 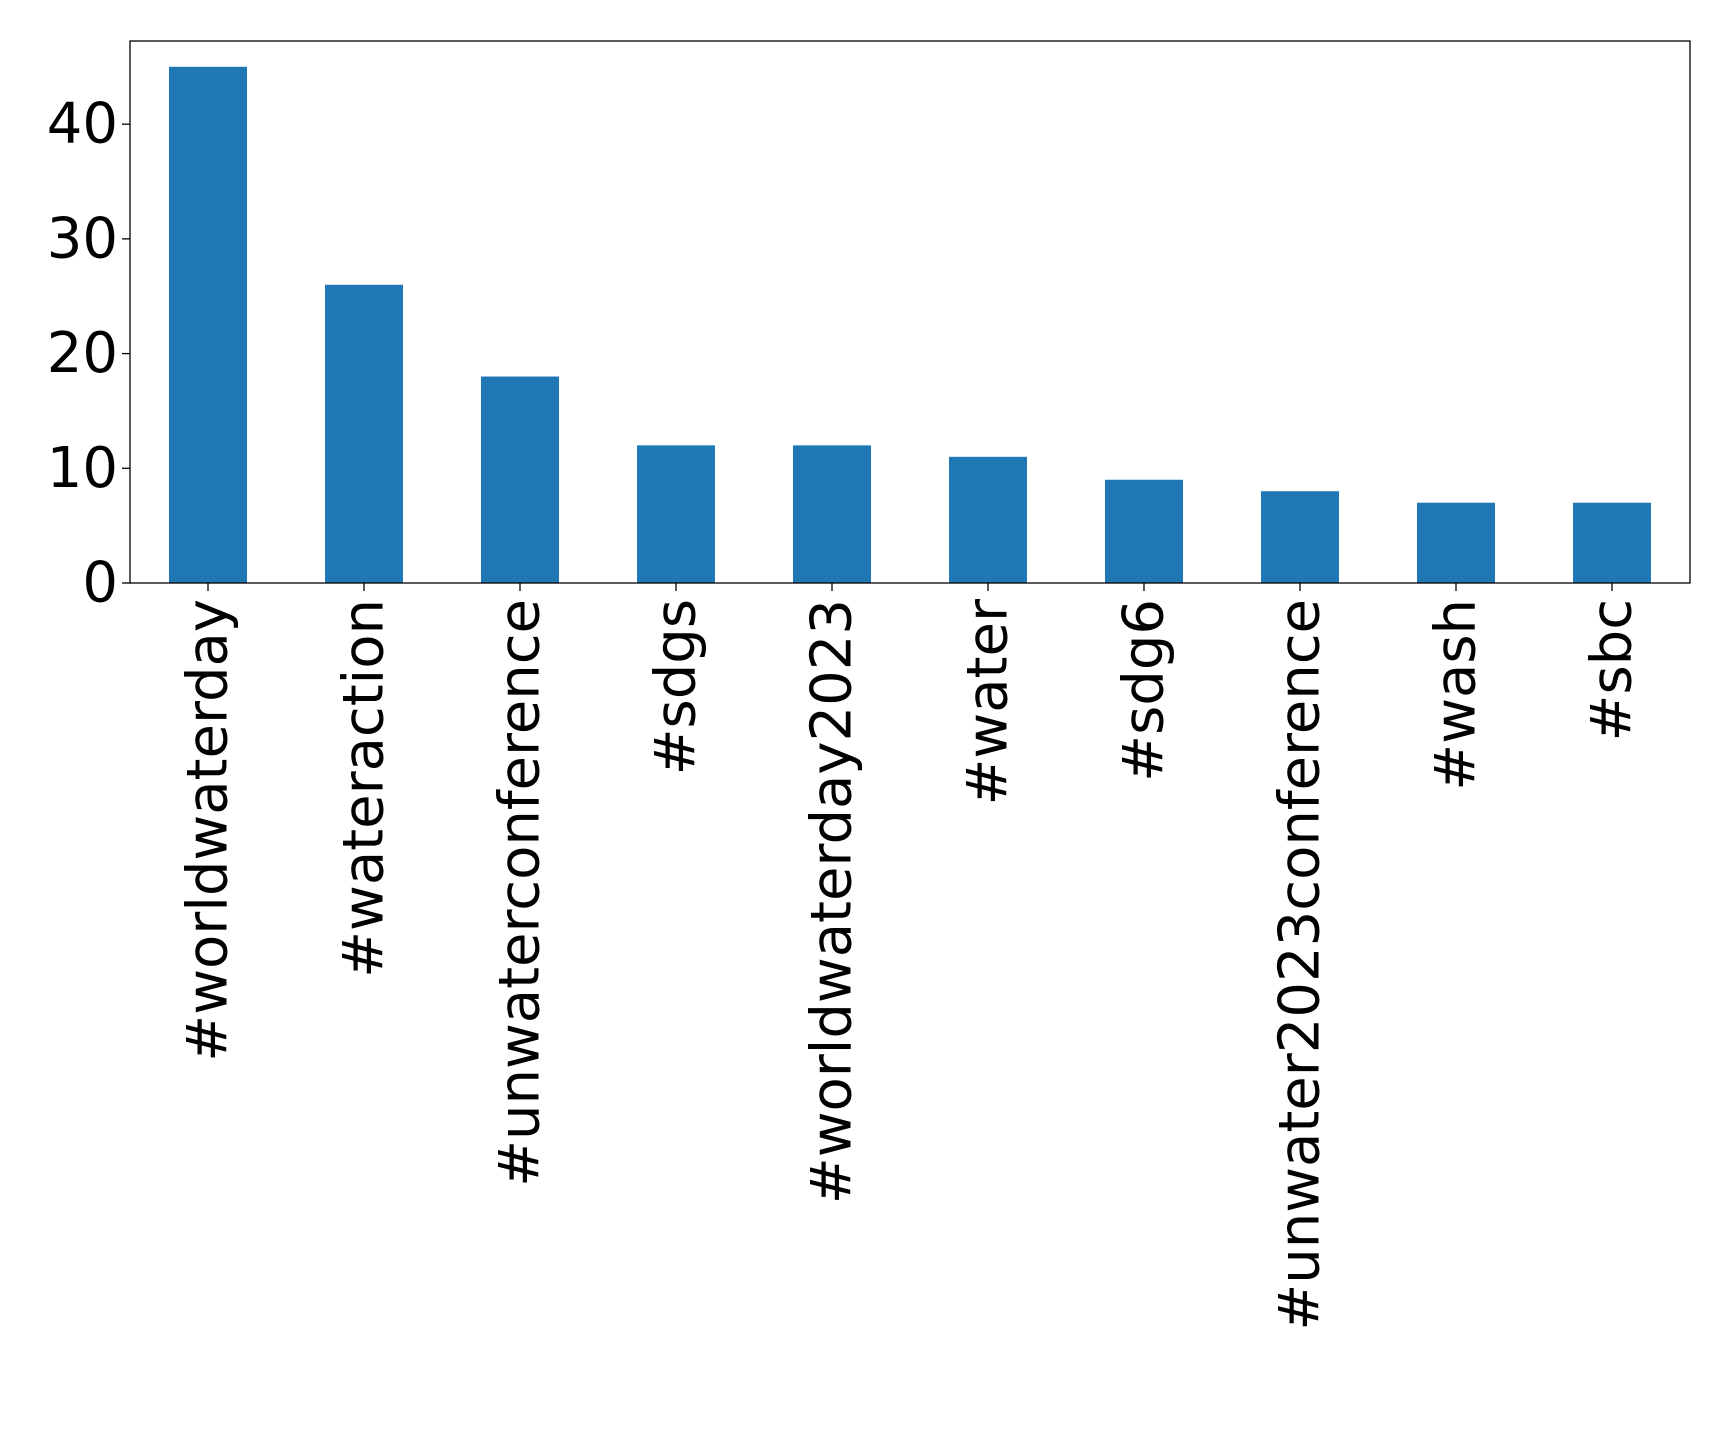 I want to click on bar-wateraction, so click(x=364, y=433).